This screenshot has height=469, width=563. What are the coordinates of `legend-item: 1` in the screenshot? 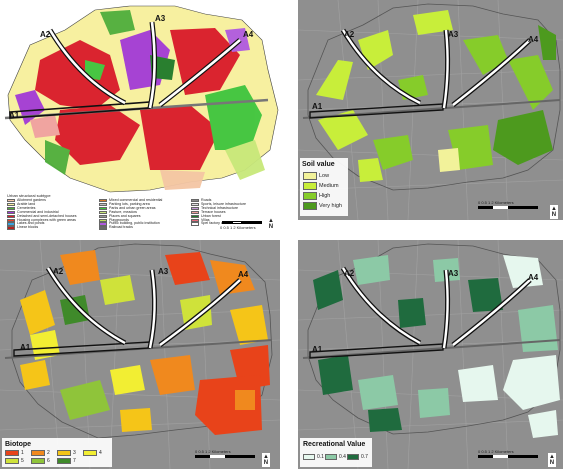 It's located at (14, 453).